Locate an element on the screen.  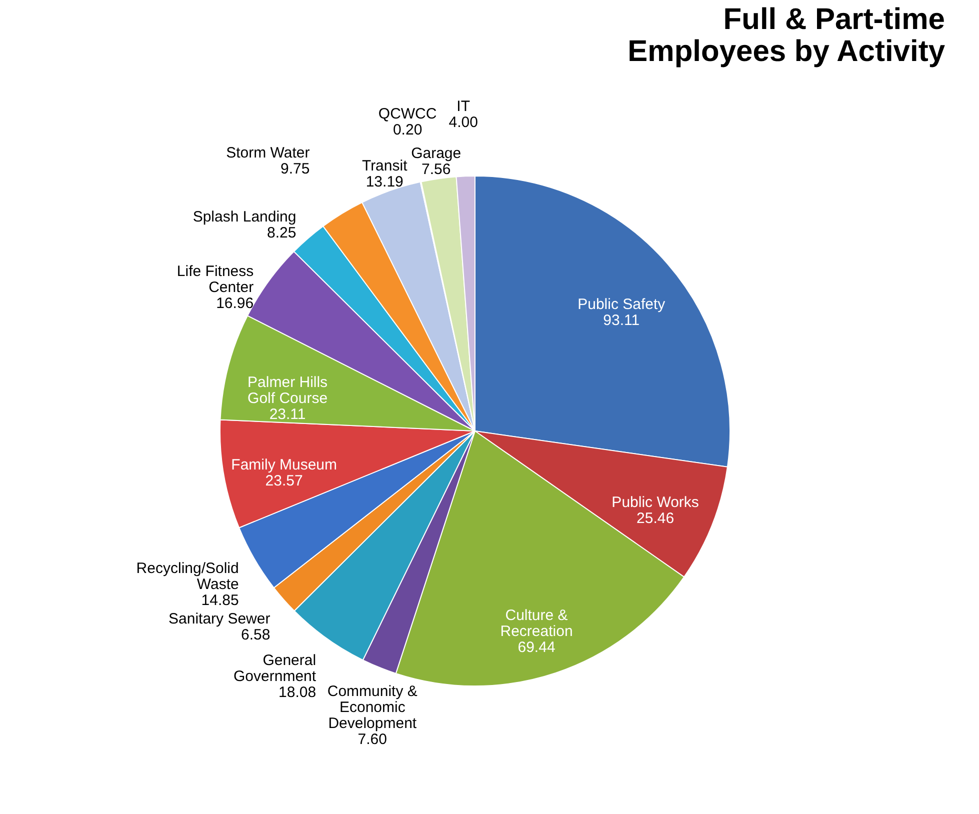
data-label: 8.25 is located at coordinates (281, 233).